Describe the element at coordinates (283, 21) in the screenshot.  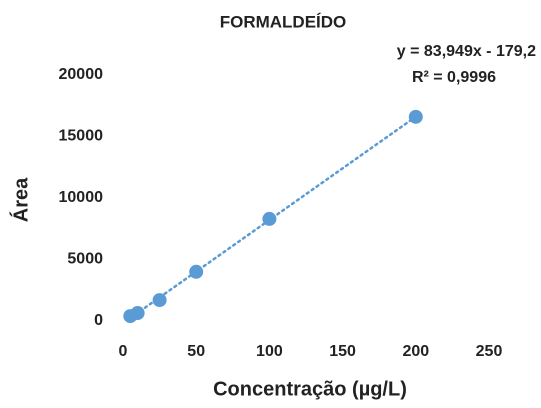
I see `chart-title: FORMALDEÍDO` at that location.